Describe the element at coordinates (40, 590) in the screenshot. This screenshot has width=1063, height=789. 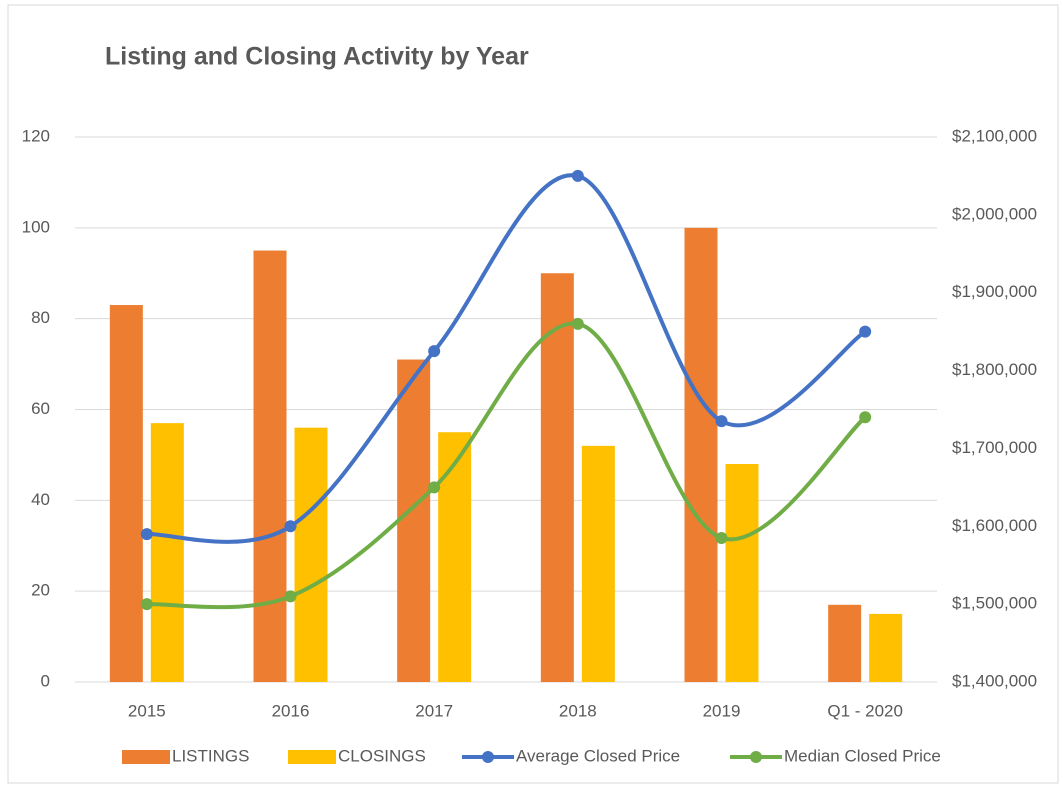
I see `y-tick-label: 20` at that location.